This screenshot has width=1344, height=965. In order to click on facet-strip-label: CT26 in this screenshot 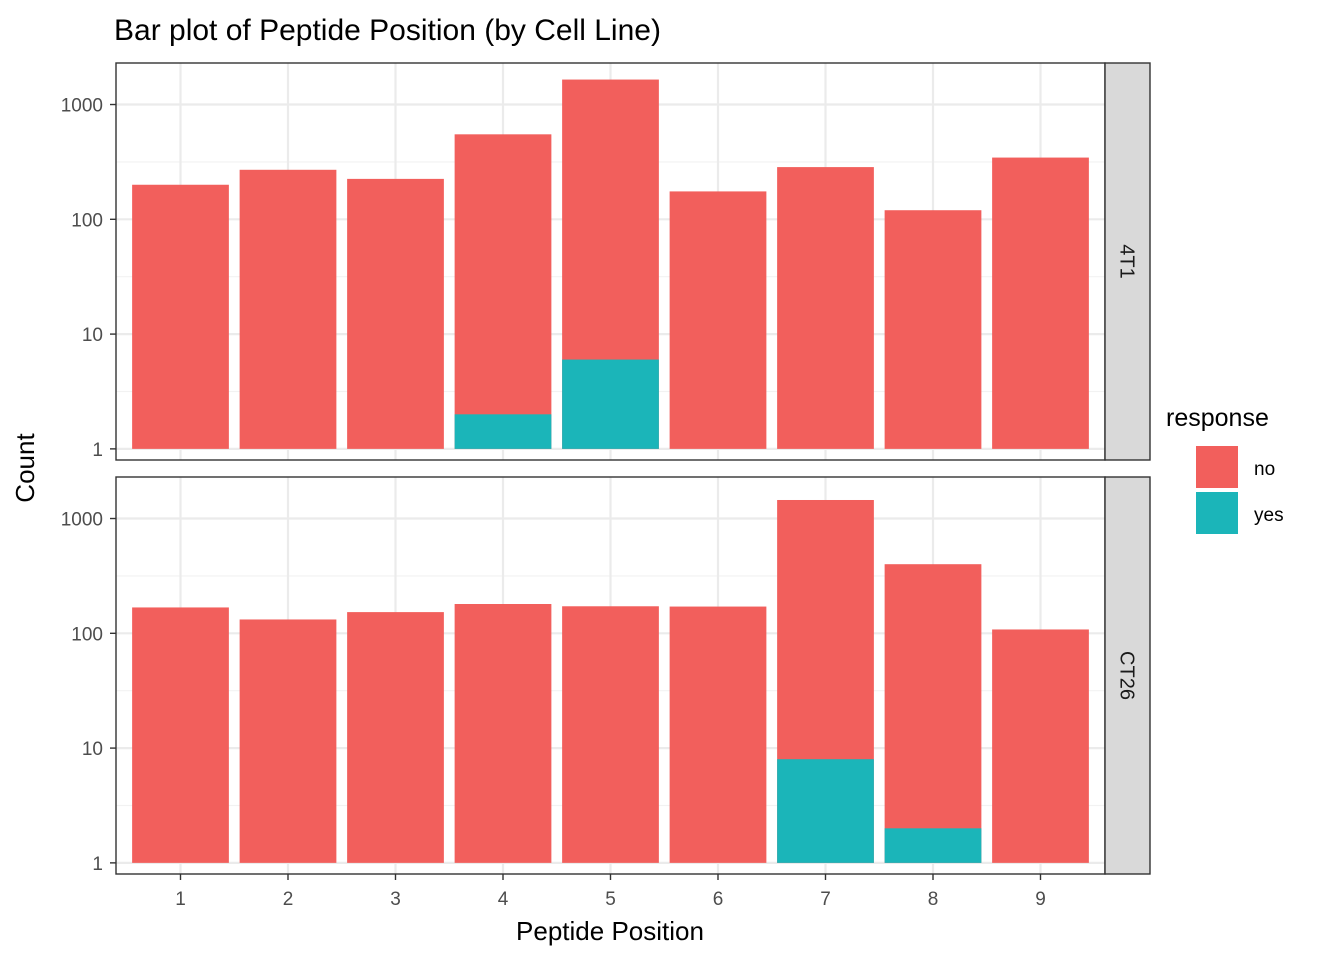, I will do `click(1127, 675)`.